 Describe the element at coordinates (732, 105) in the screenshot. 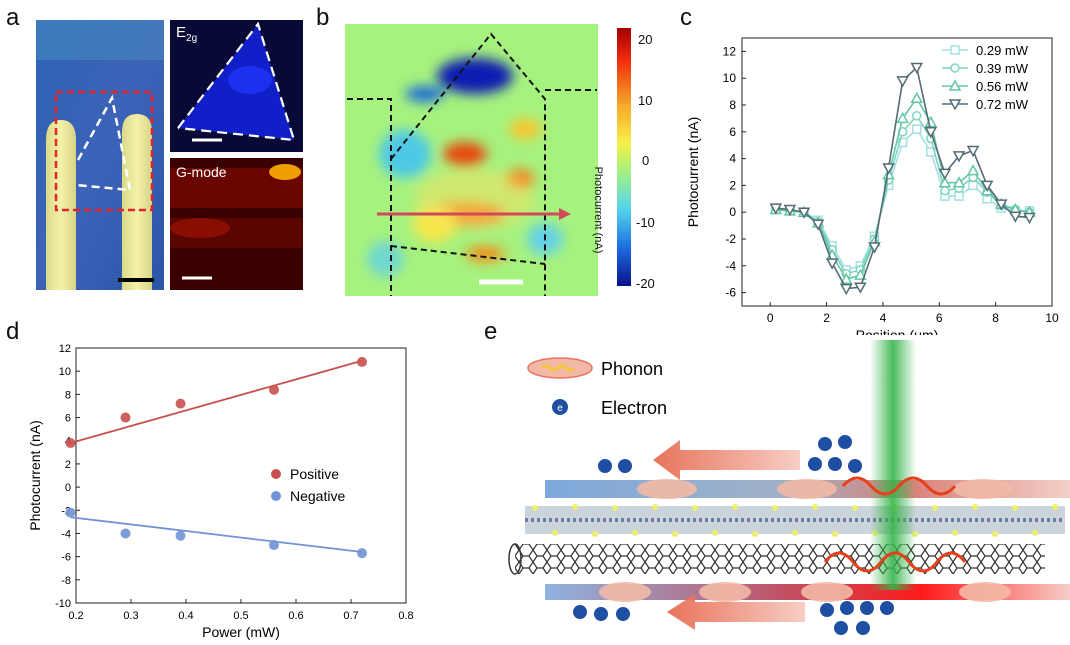

I see `chart-c-ytick-label: 8` at that location.